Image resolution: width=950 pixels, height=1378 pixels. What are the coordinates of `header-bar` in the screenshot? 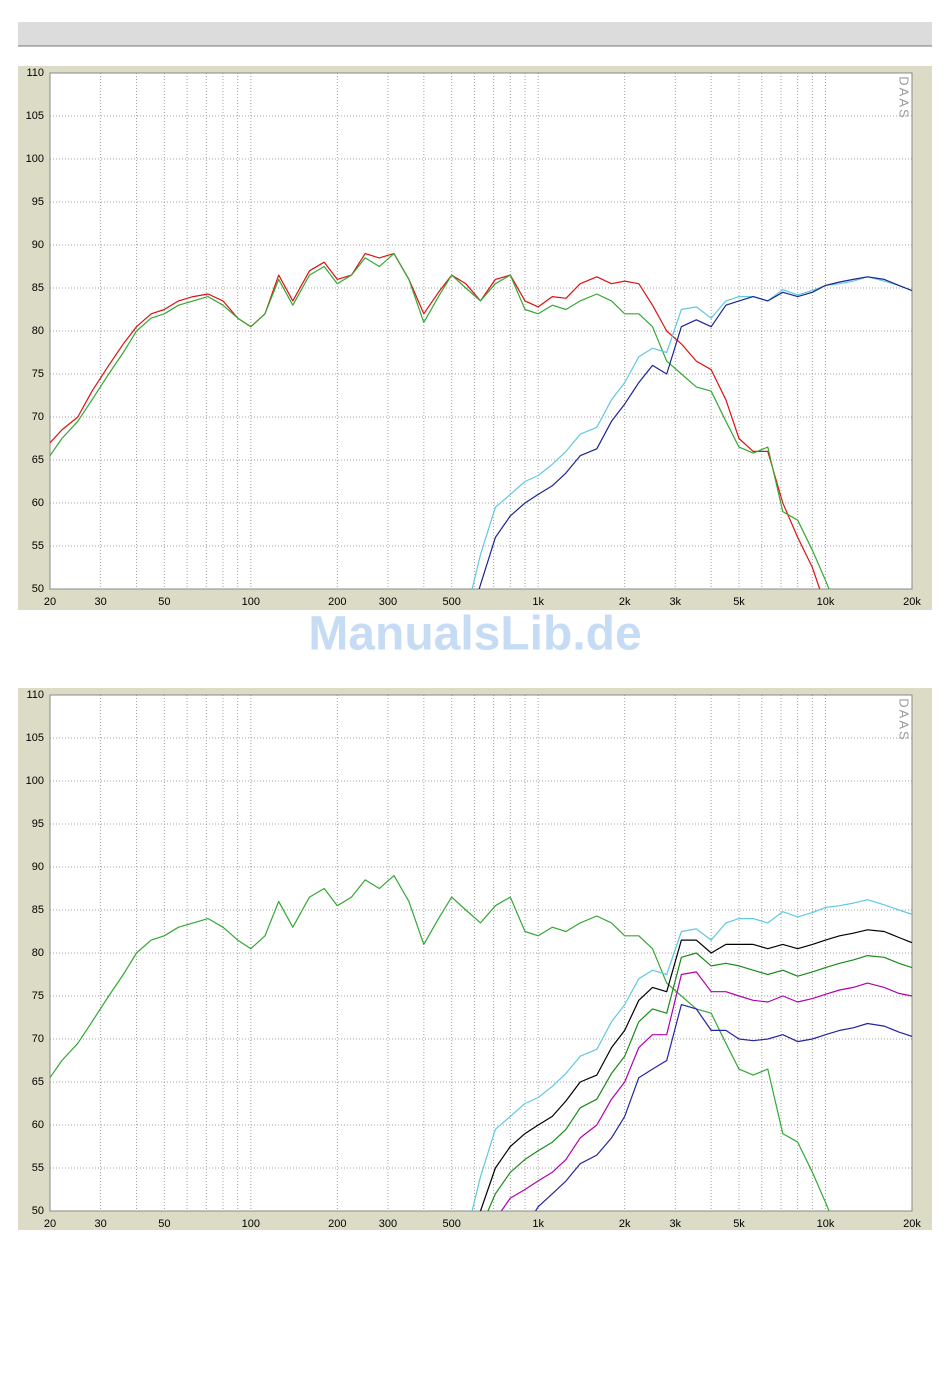 It's located at (475, 34).